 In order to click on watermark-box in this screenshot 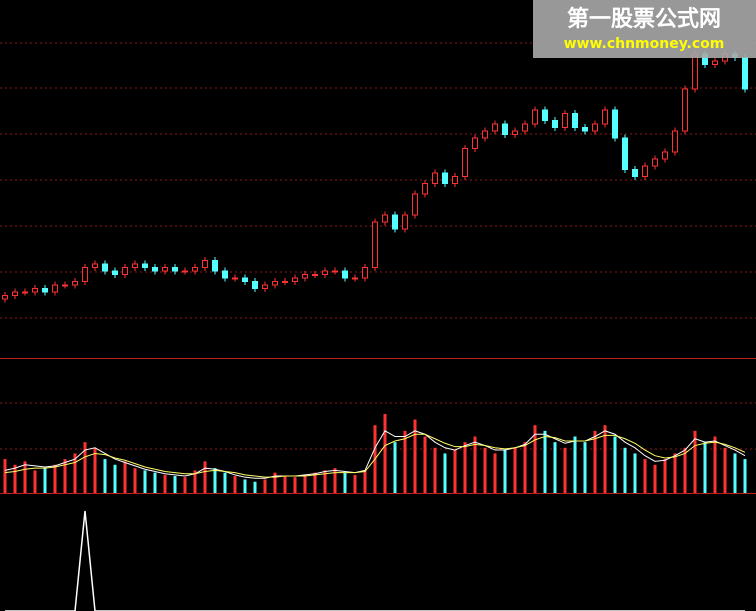, I will do `click(644, 29)`.